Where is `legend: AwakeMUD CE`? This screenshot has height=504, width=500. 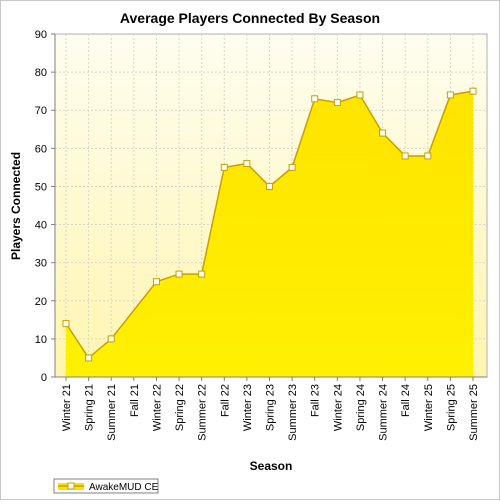
legend: AwakeMUD CE is located at coordinates (106, 486).